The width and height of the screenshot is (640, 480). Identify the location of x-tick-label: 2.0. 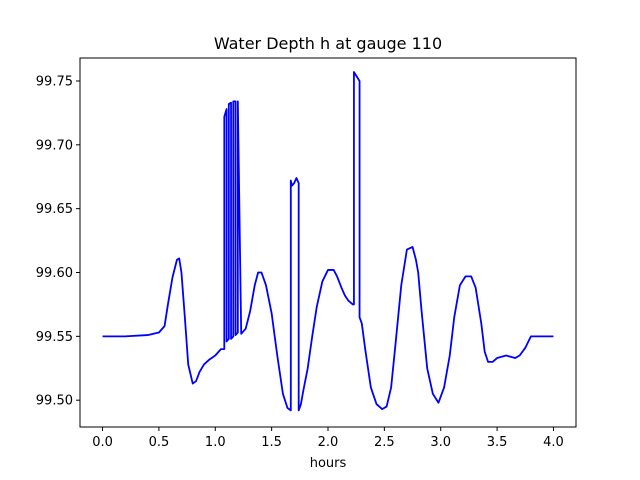
(328, 442).